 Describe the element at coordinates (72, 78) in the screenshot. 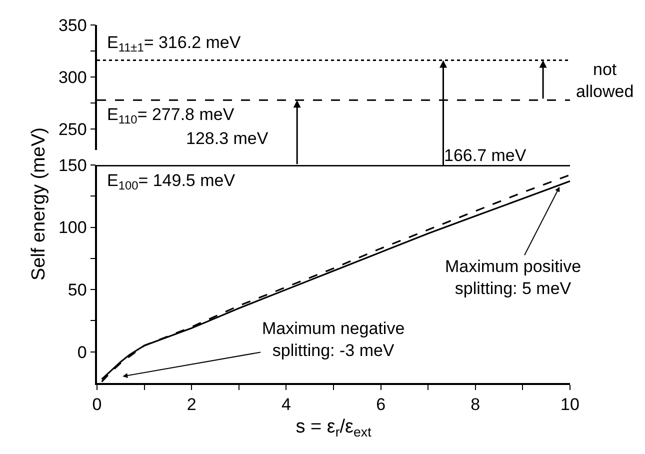

I see `y-tick-label: 300` at that location.